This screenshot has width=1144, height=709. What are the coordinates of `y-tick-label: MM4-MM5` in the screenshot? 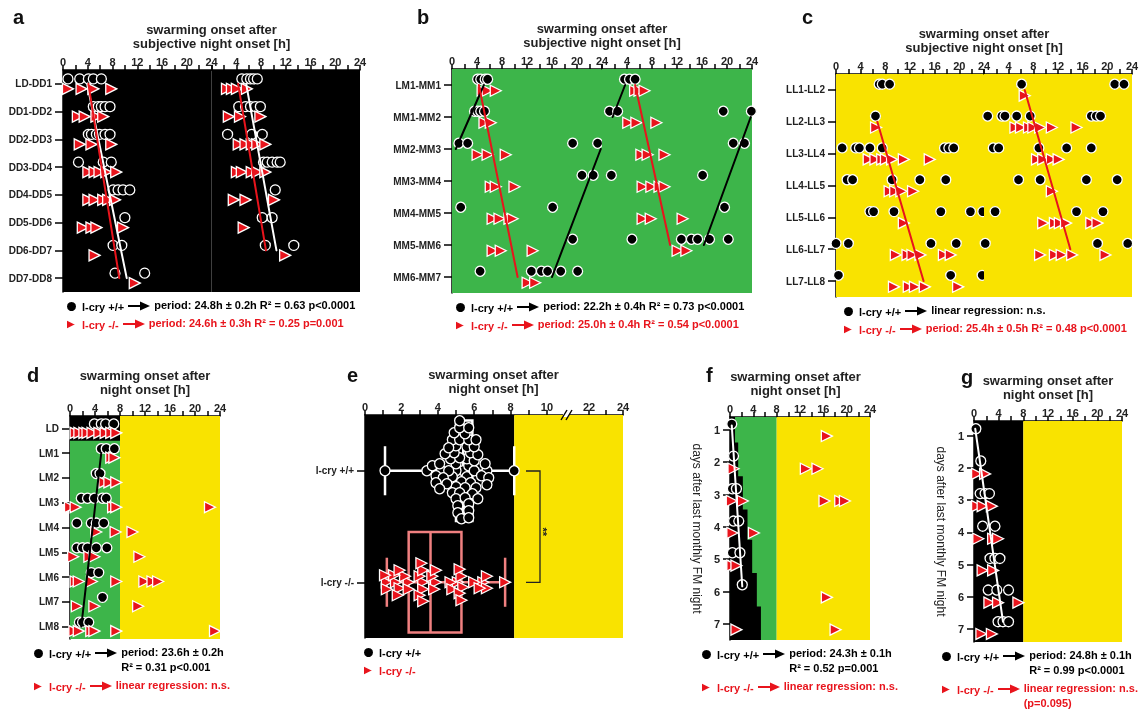 It's located at (417, 213).